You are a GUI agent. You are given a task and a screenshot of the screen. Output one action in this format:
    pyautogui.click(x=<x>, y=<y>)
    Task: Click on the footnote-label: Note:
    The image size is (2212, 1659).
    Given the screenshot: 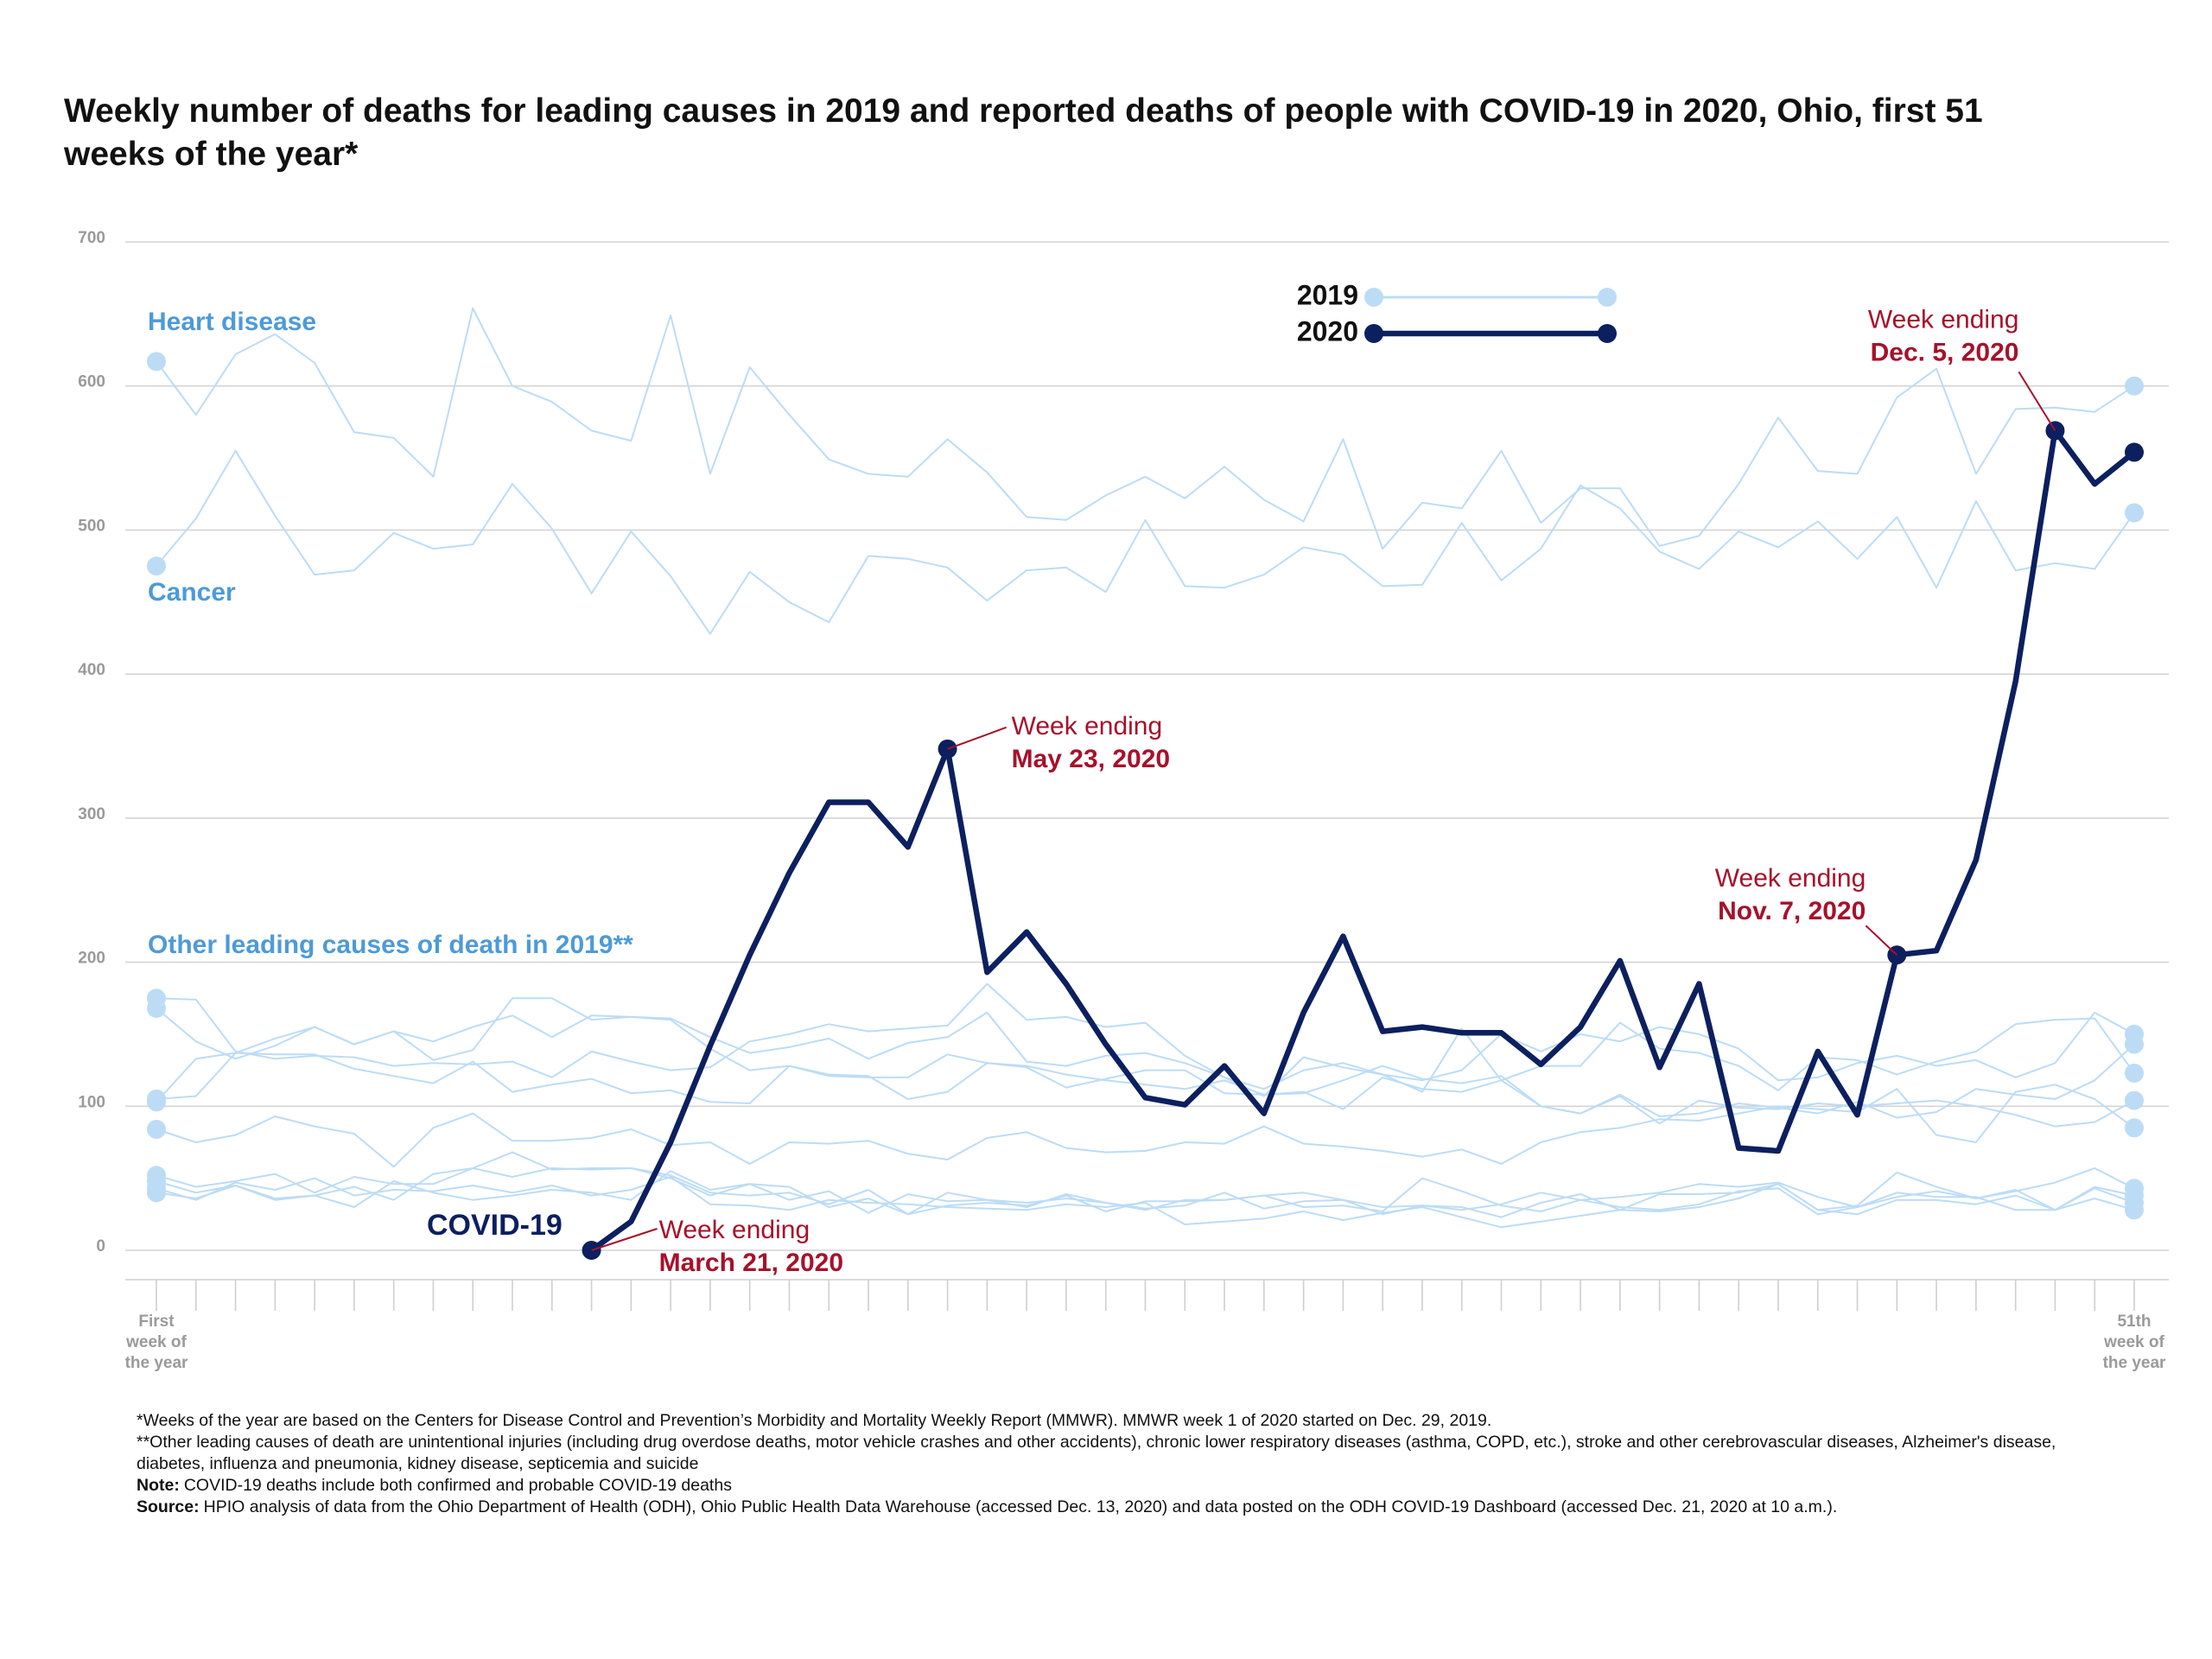 What is the action you would take?
    pyautogui.click(x=158, y=1485)
    